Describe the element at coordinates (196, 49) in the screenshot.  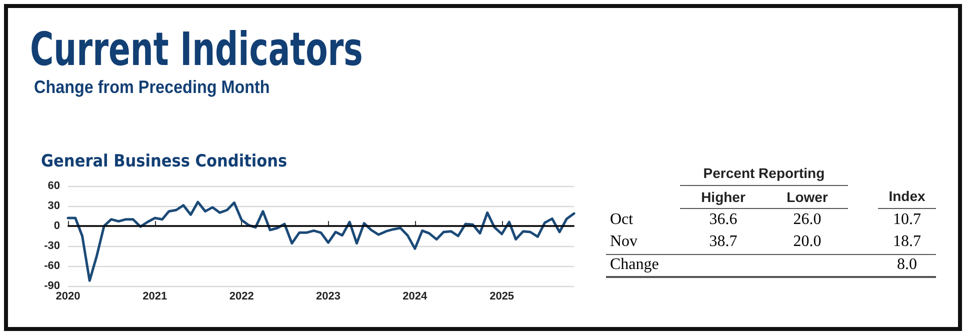
I see `text: Current Indicators` at that location.